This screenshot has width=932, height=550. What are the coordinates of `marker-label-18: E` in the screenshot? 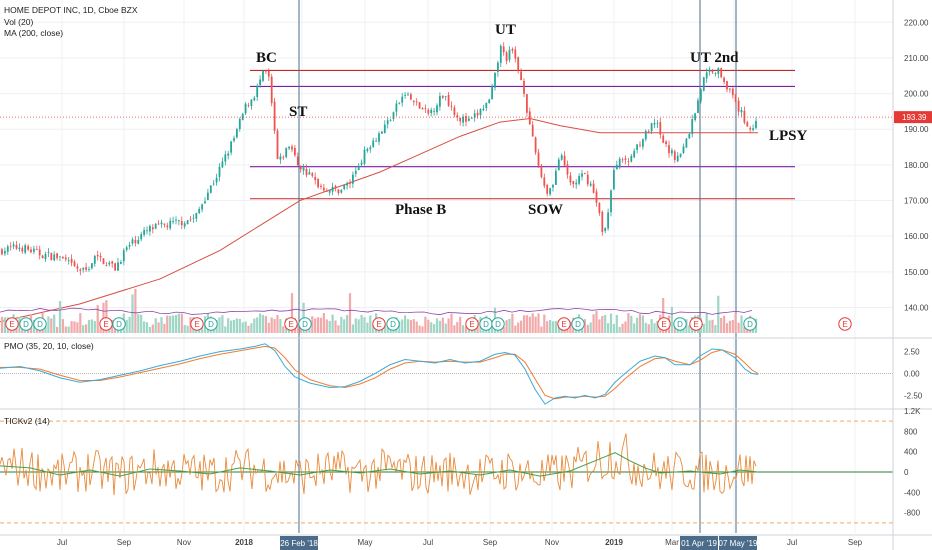 It's located at (695, 324).